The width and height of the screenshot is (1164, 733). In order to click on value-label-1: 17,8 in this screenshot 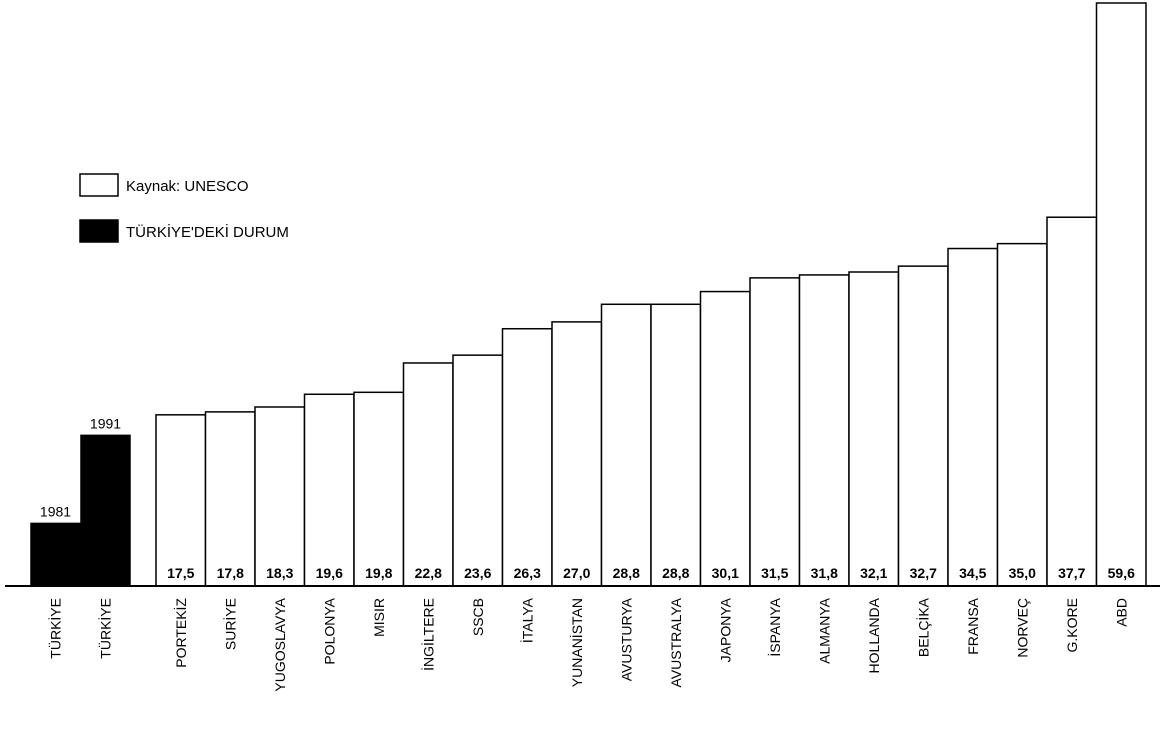, I will do `click(230, 573)`.